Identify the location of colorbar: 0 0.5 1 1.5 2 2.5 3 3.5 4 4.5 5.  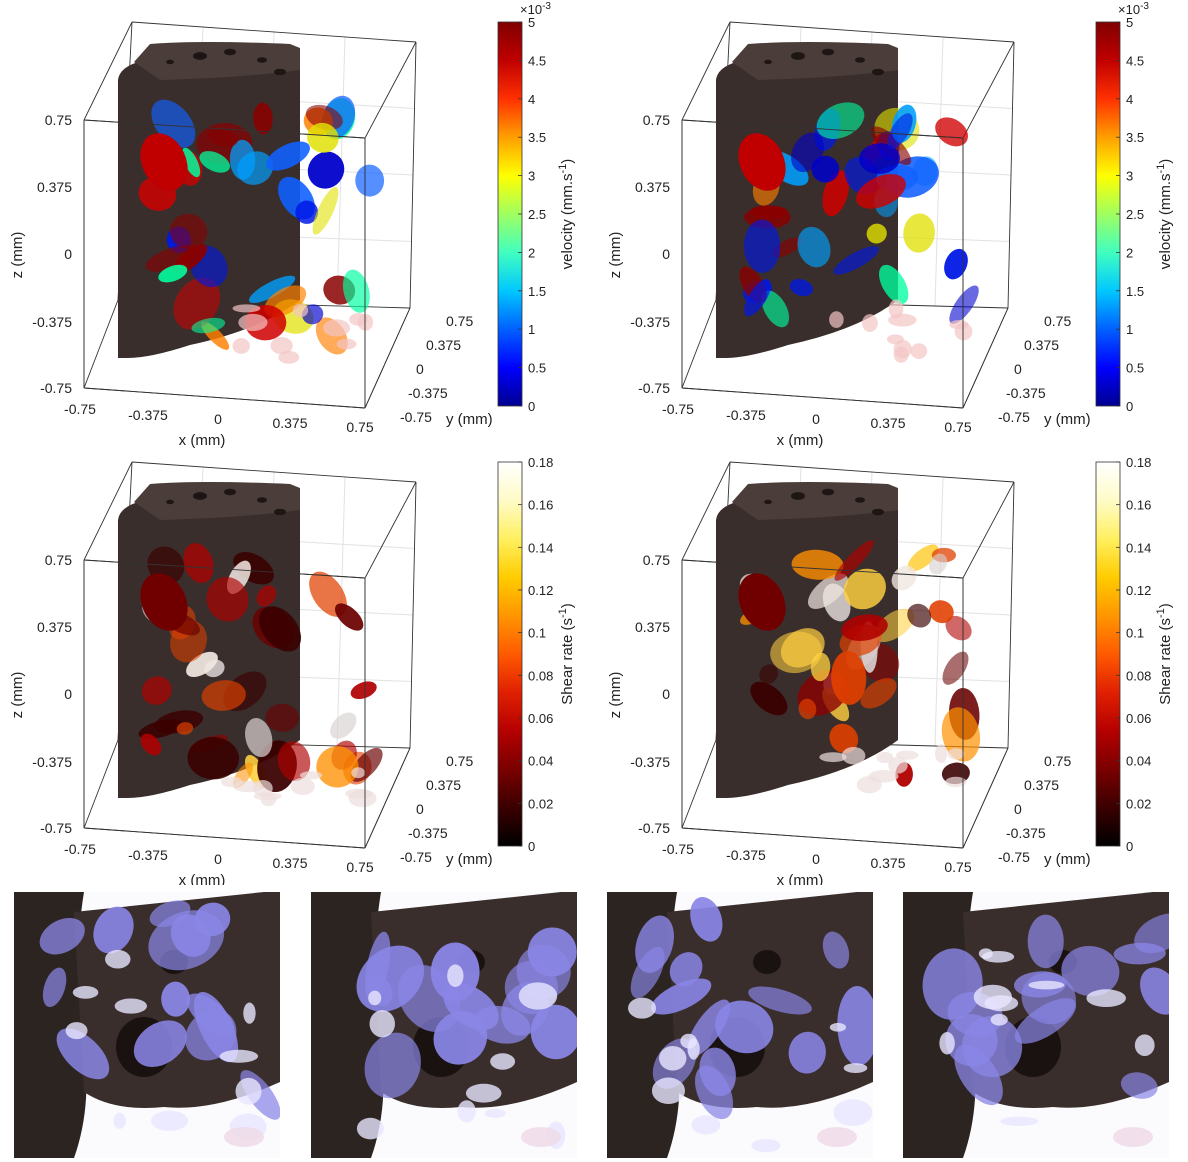
(521, 214).